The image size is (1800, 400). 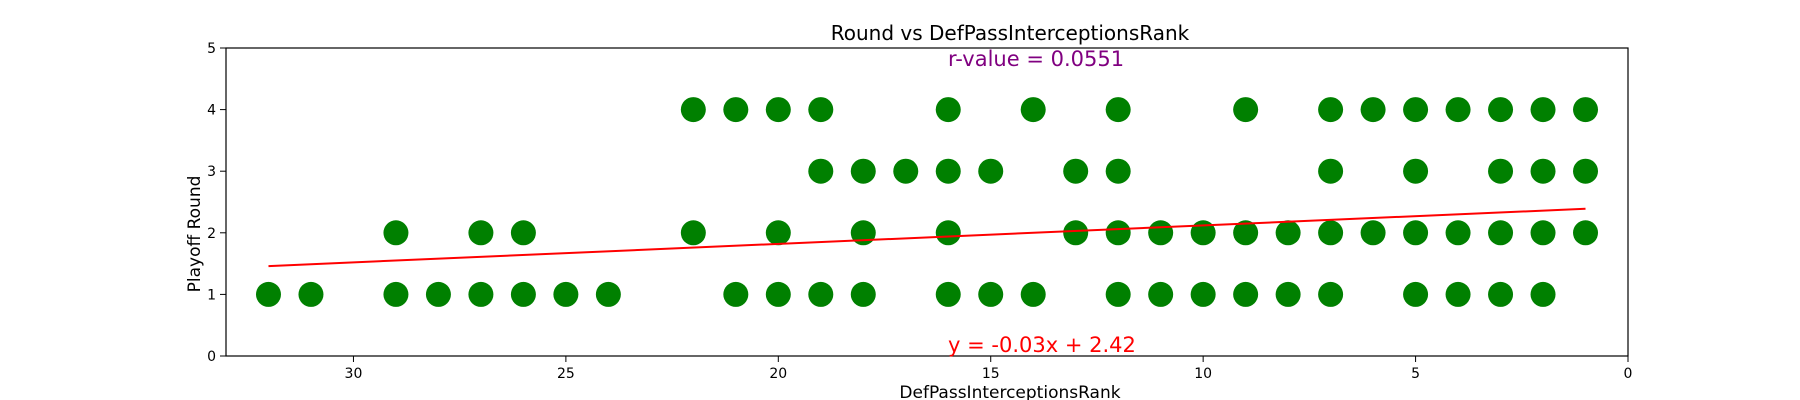 What do you see at coordinates (195, 234) in the screenshot?
I see `y-axis-label: Playoff Round` at bounding box center [195, 234].